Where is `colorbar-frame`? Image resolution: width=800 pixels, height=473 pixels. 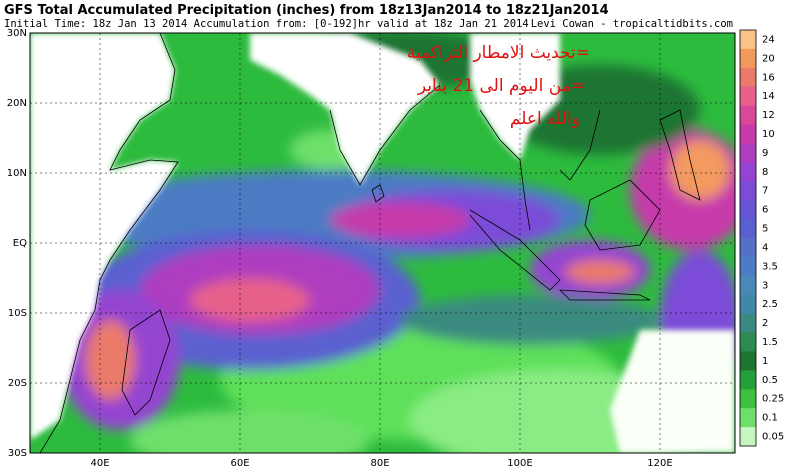 colorbar-frame is located at coordinates (748, 238).